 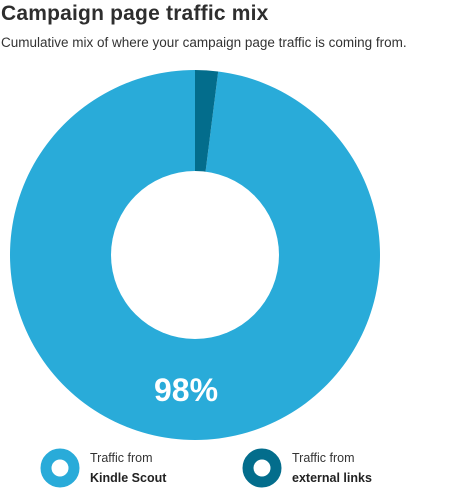 I want to click on legend-label-line2: external links, so click(x=332, y=478).